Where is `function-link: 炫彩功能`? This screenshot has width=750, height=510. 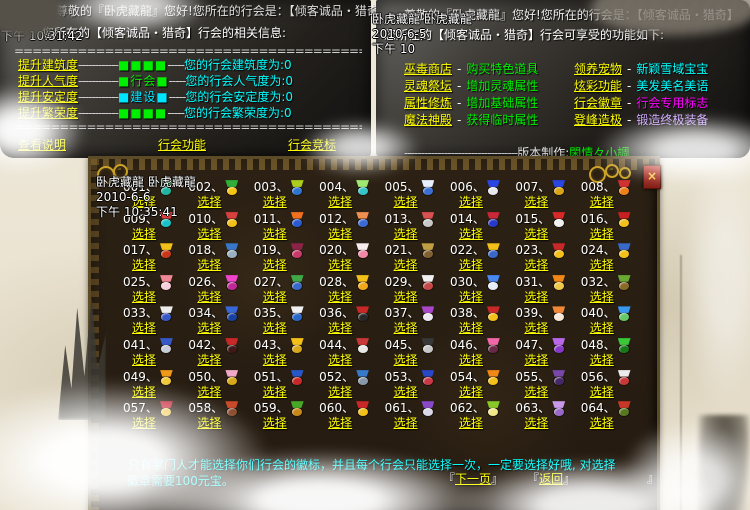 function-link: 炫彩功能 is located at coordinates (598, 86).